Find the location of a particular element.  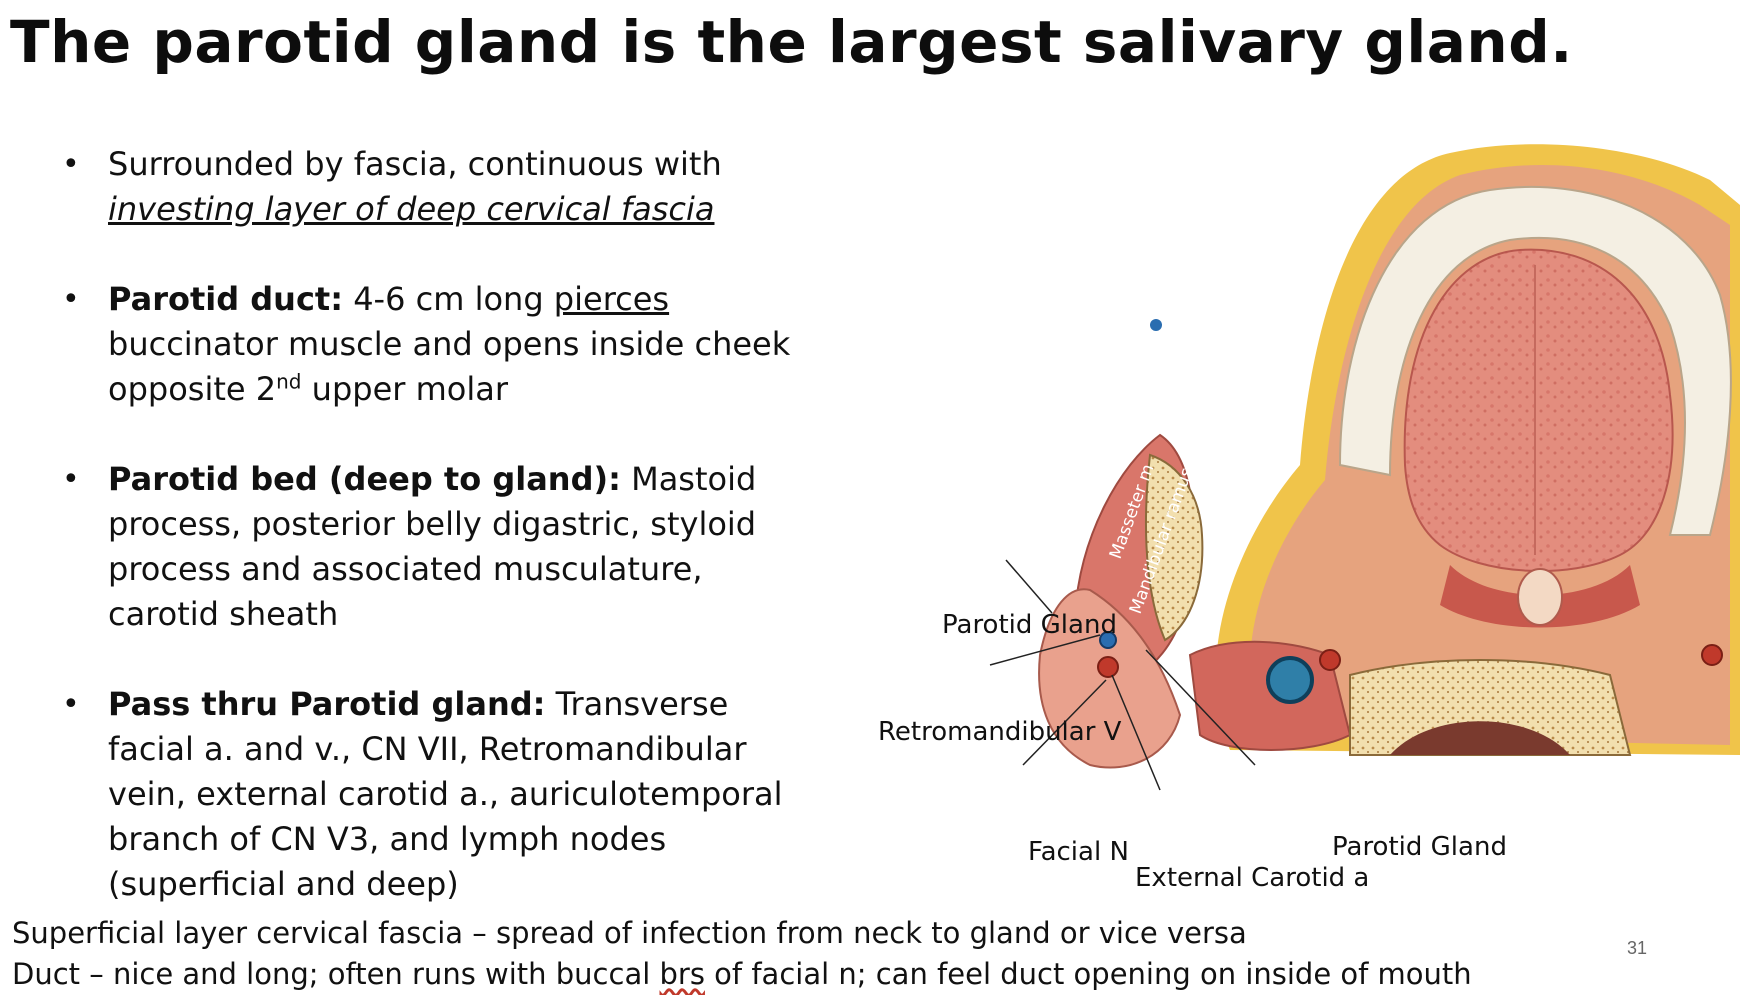

uvula-shape is located at coordinates (1540, 597).